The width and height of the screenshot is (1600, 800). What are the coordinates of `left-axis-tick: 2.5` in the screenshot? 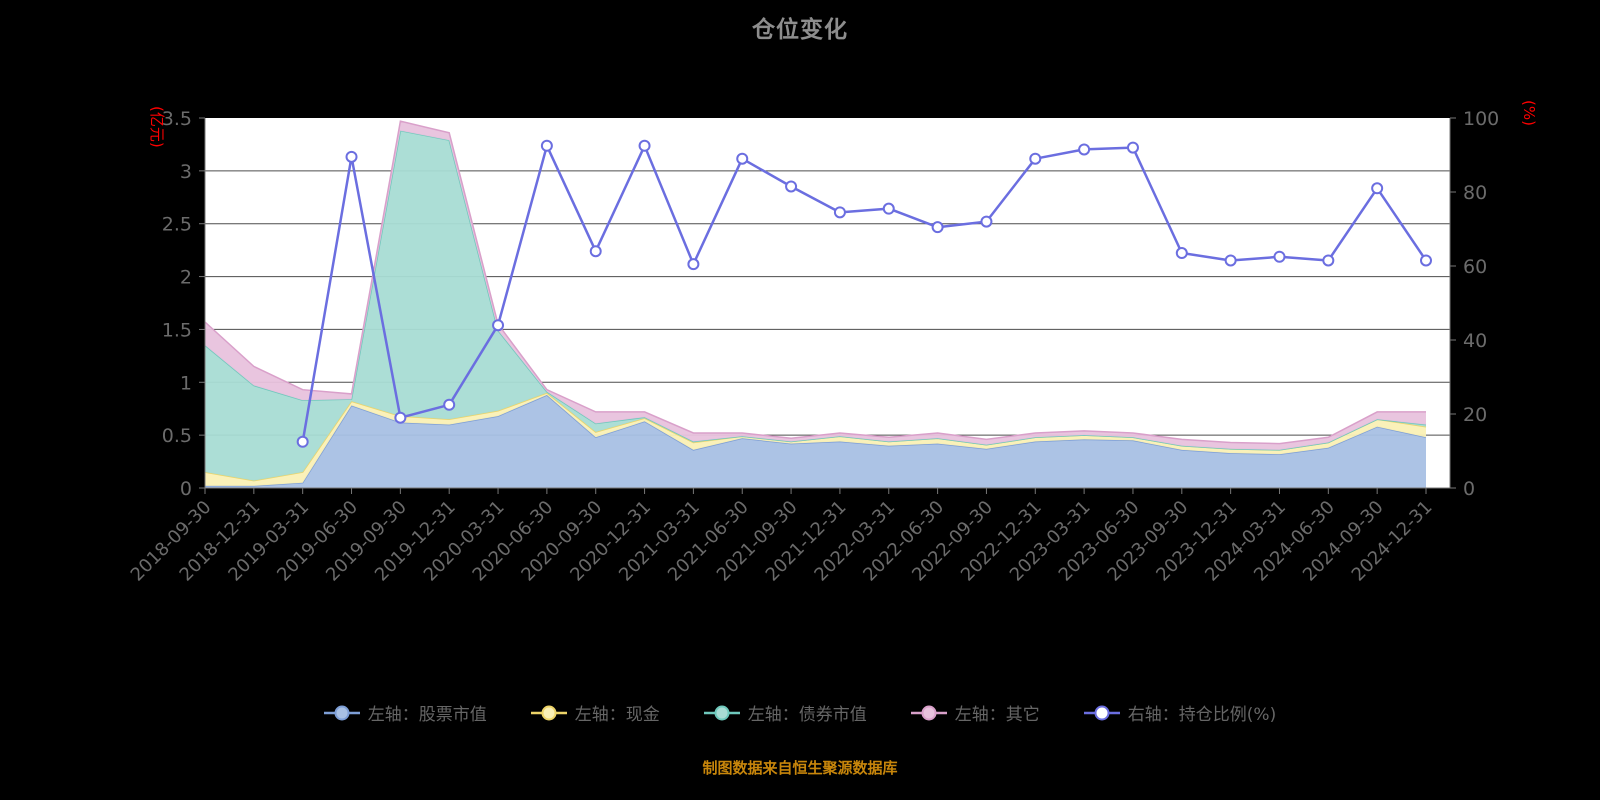 It's located at (177, 225).